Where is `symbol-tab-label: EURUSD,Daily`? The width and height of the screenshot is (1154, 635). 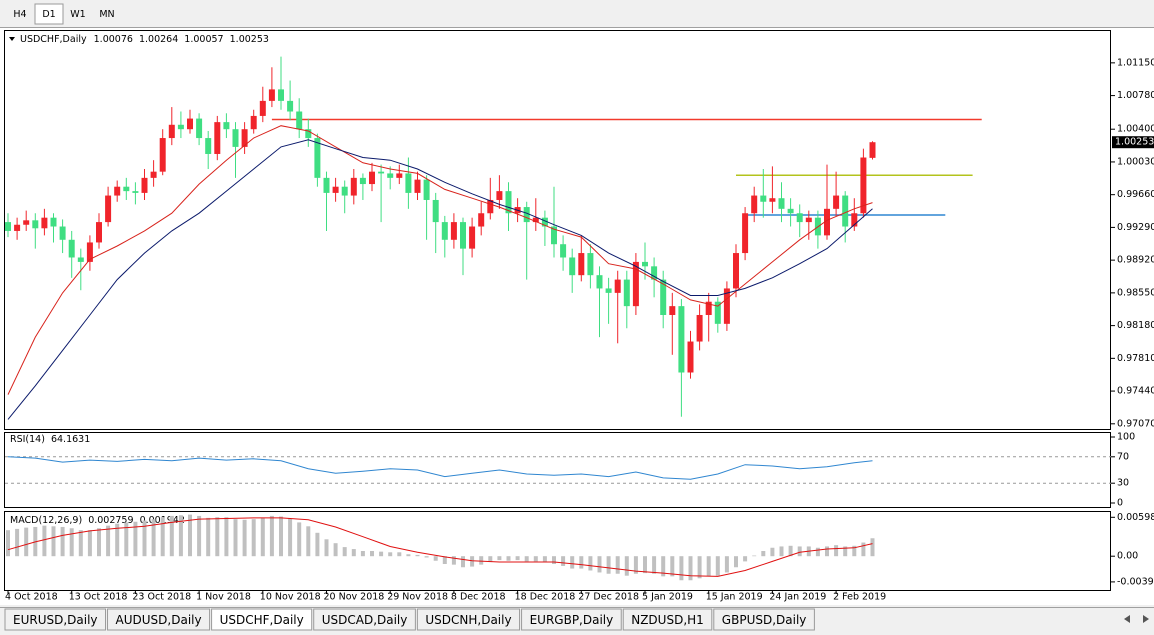
symbol-tab-label: EURUSD,Daily is located at coordinates (55, 620).